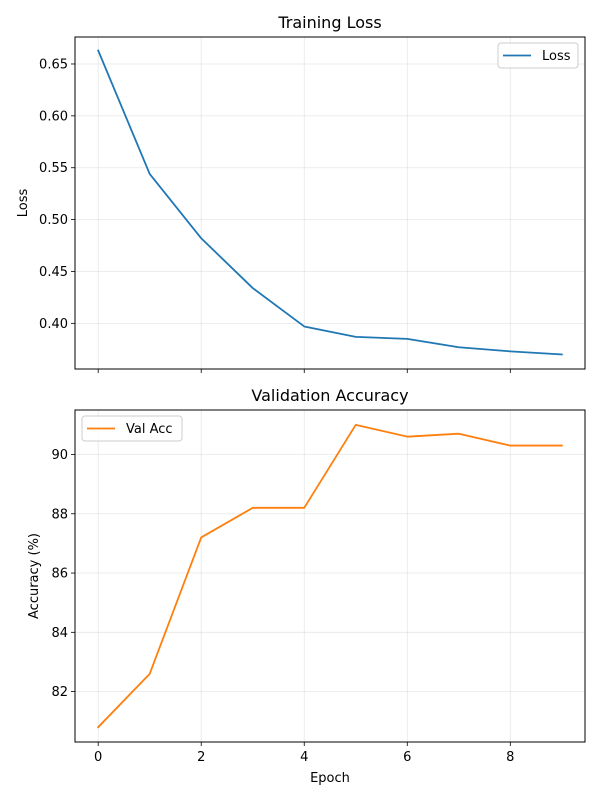  I want to click on y-tick-label: 86, so click(59, 574).